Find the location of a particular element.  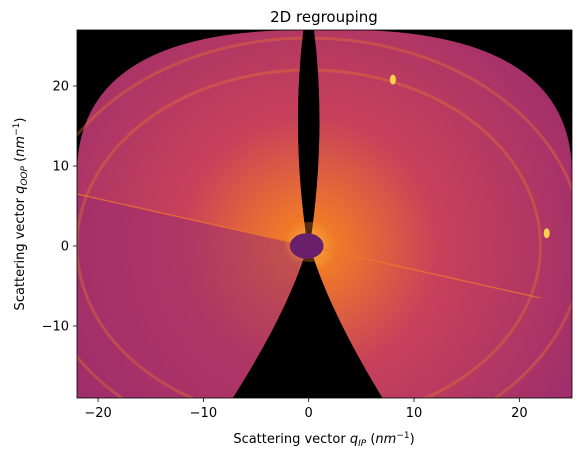

x-tick-label: −20 is located at coordinates (97, 413).